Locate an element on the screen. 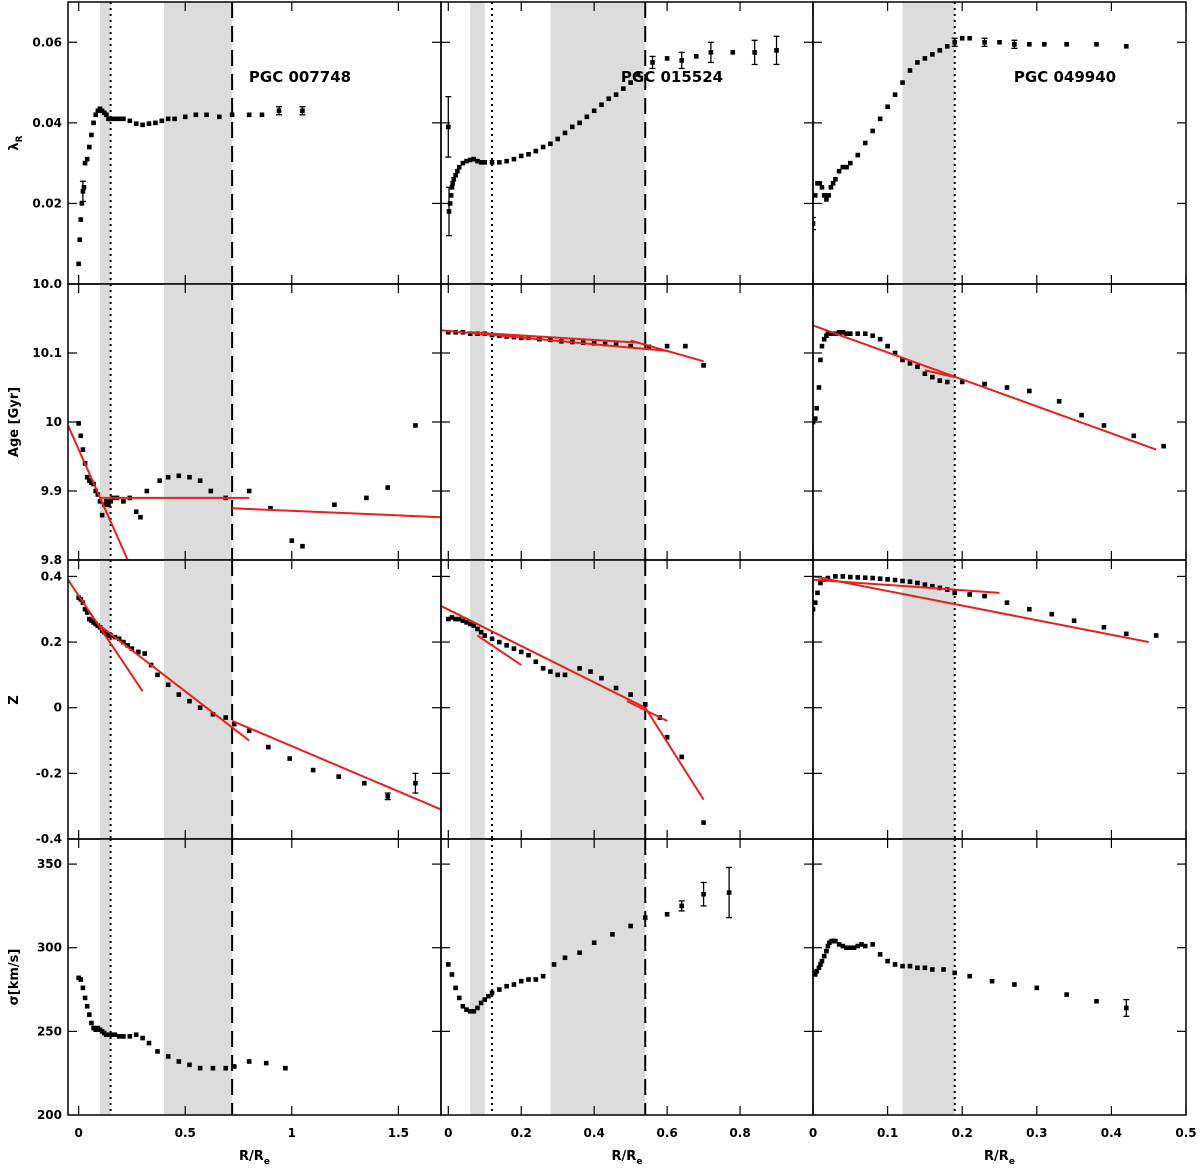 The height and width of the screenshot is (1169, 1200). y-tick-label-bottom-0: 10.0 is located at coordinates (47, 284).